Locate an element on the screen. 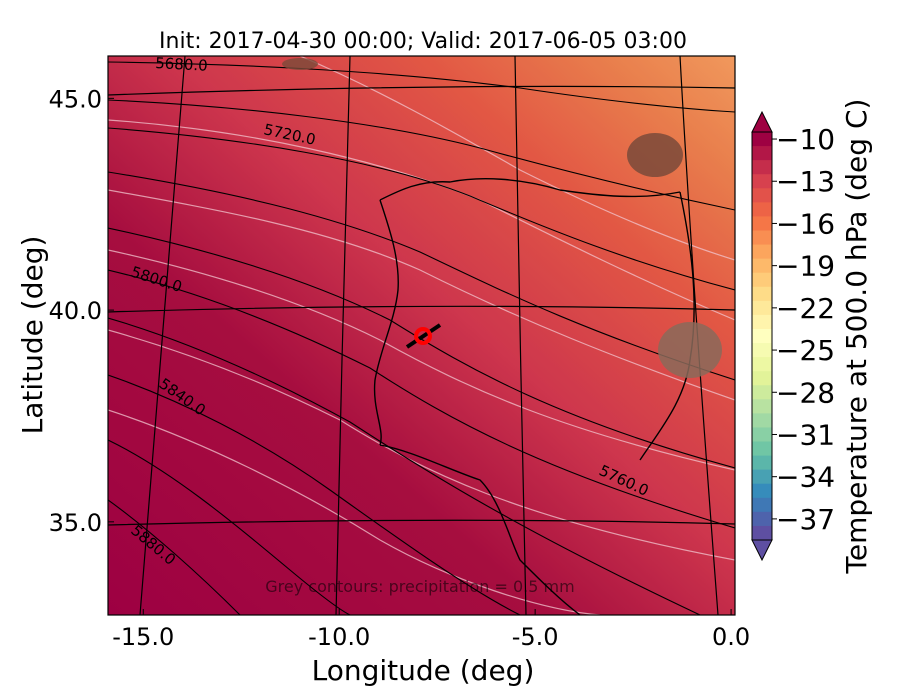  x-axis-label: Longitude (deg) is located at coordinates (423, 670).